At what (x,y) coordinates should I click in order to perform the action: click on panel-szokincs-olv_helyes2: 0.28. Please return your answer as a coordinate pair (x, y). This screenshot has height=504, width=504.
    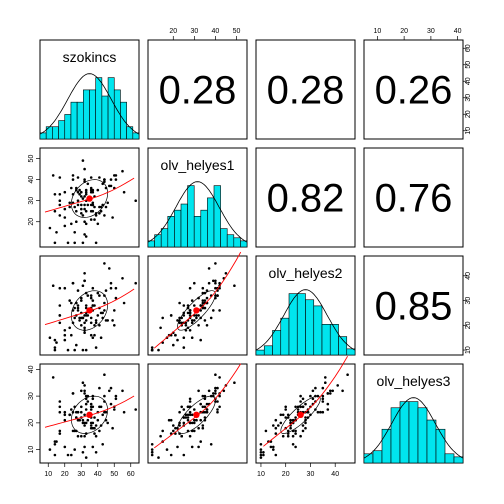
    Looking at the image, I should click on (305, 89).